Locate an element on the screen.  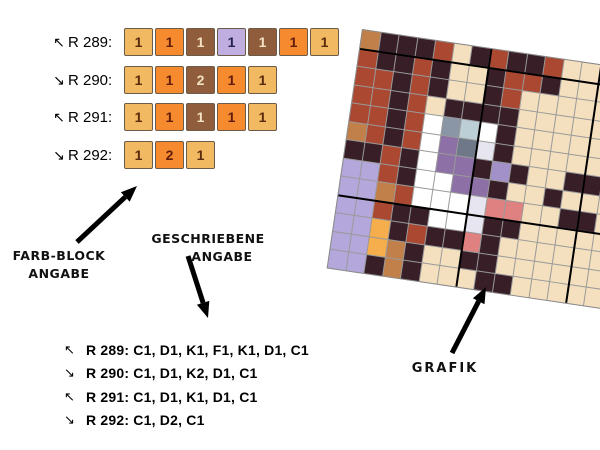
written-row-text: R 289: C1, D1, K1, F1, K1, D1, C1 is located at coordinates (197, 349).